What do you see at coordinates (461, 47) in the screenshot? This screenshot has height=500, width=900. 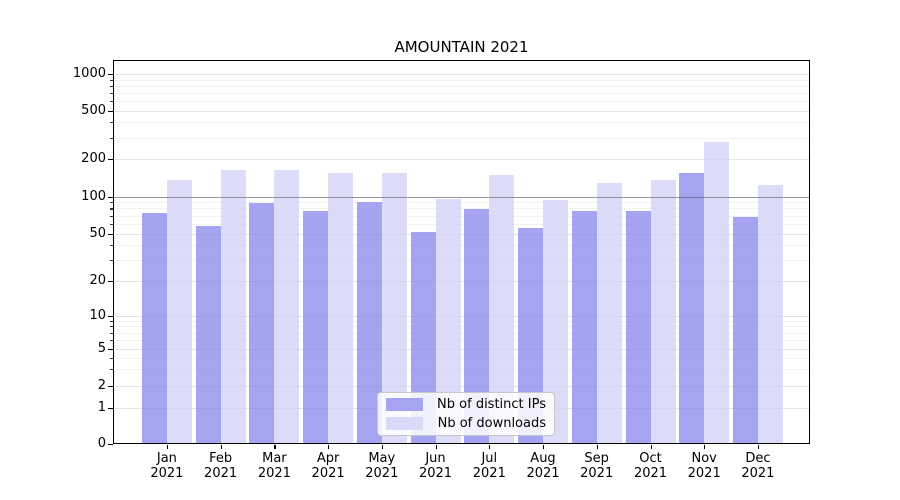 I see `chart-title: AMOUNTAIN 2021` at bounding box center [461, 47].